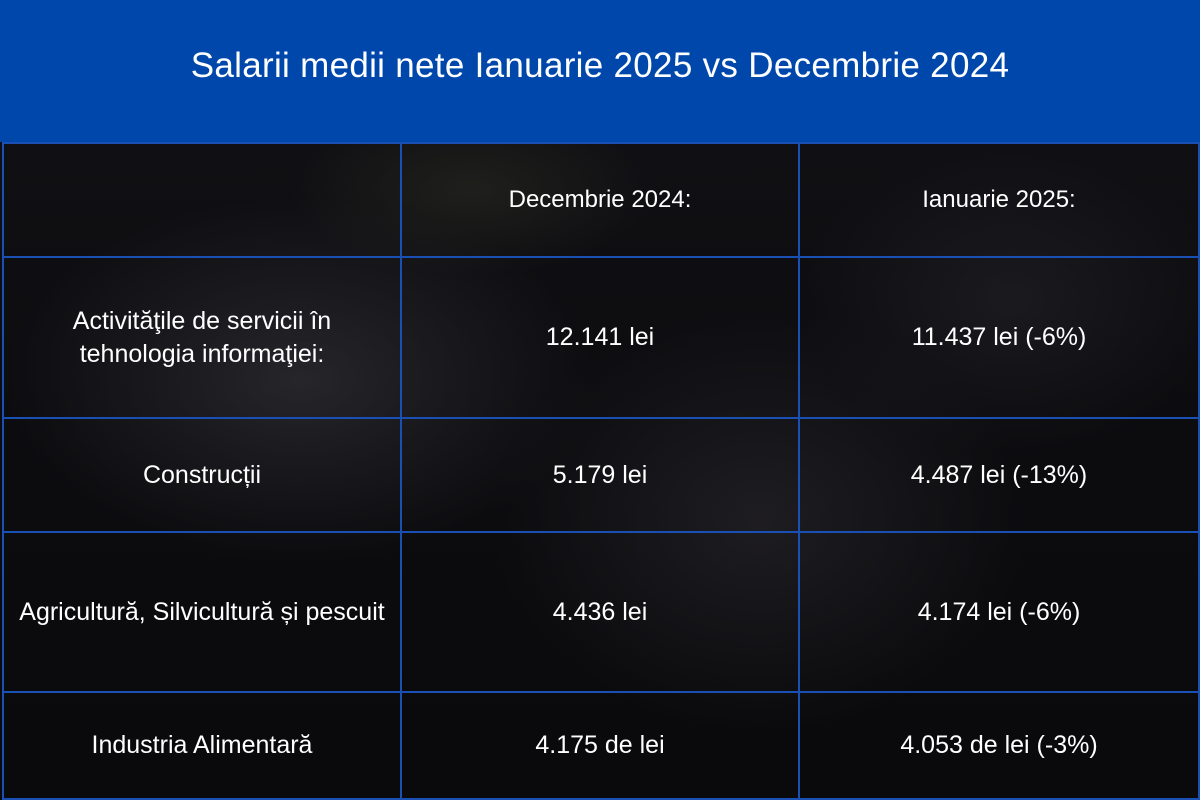 The width and height of the screenshot is (1200, 800). Describe the element at coordinates (202, 200) in the screenshot. I see `header-cell-empty` at that location.